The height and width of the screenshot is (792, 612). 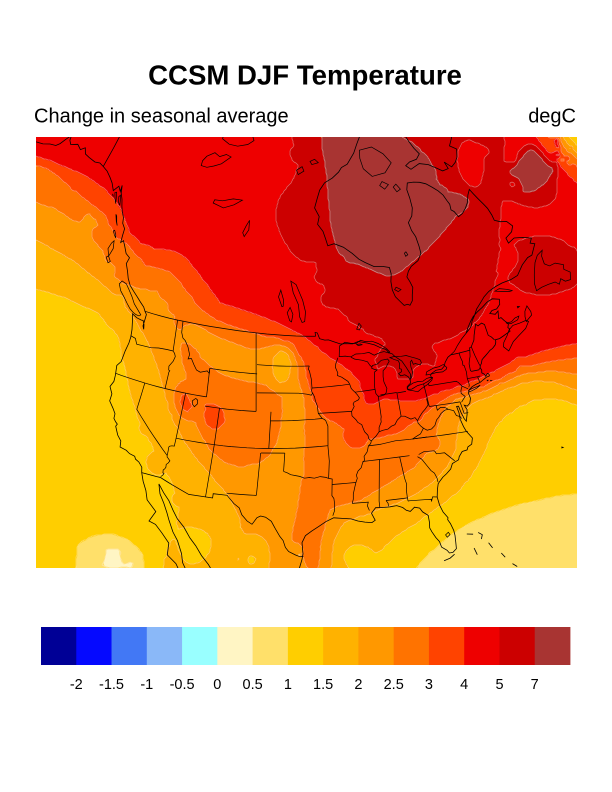 What do you see at coordinates (217, 685) in the screenshot?
I see `svg-text: 0` at bounding box center [217, 685].